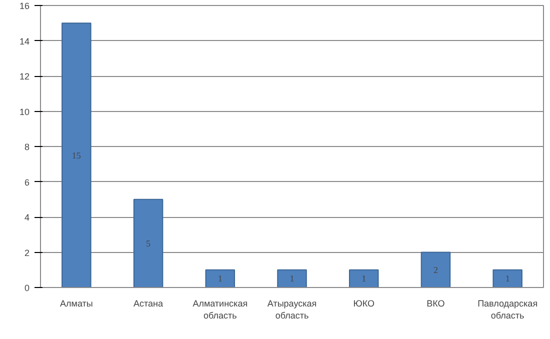 This screenshot has width=550, height=339. I want to click on y-tick-label: 12, so click(24, 77).